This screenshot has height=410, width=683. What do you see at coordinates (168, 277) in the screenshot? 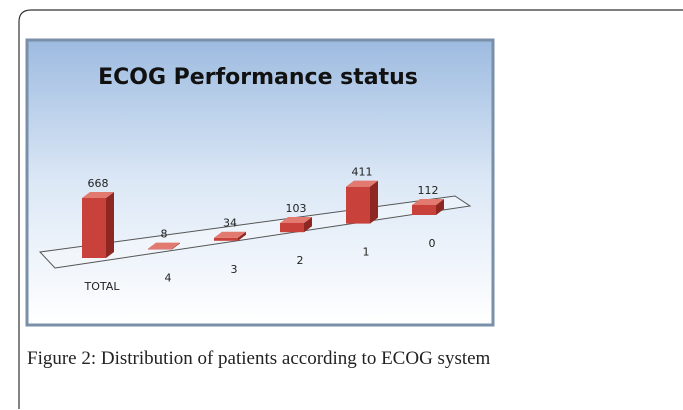
I see `x-tick-label: 4` at bounding box center [168, 277].